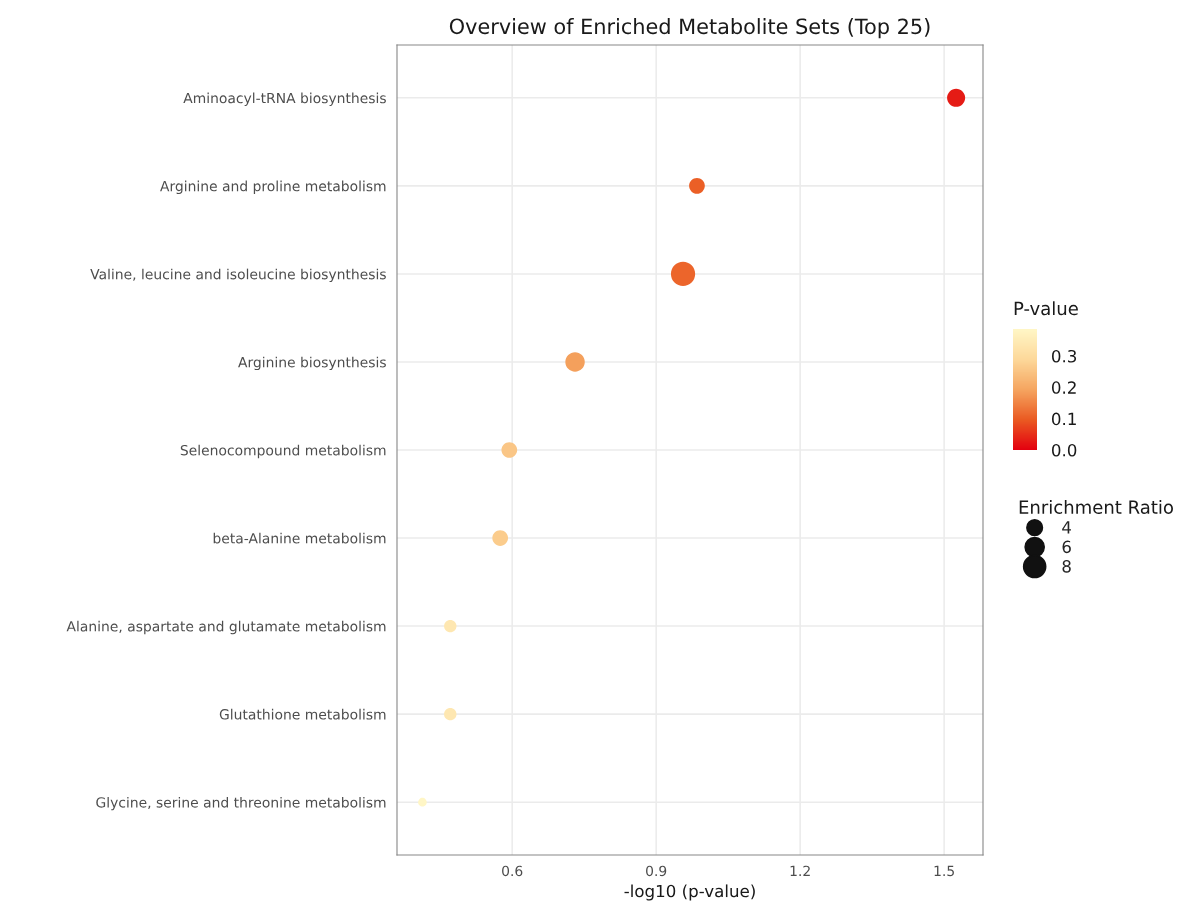  I want to click on legend-label: 4, so click(1066, 527).